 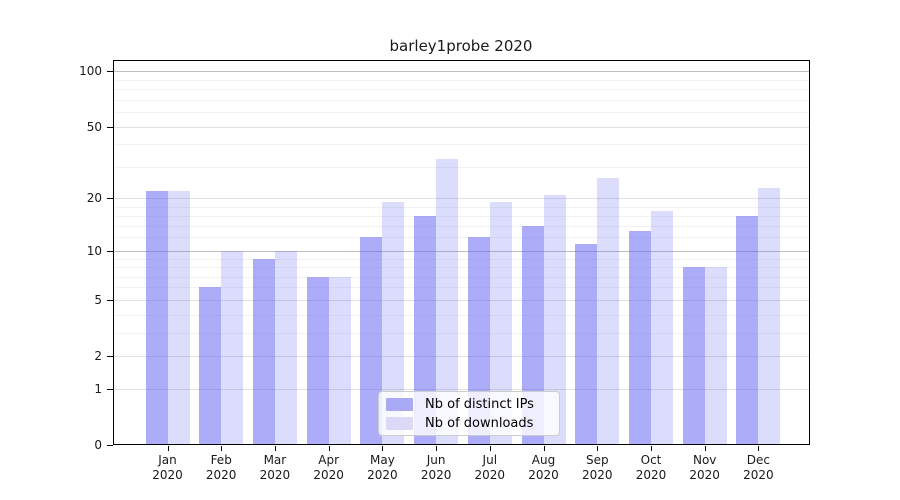 I want to click on x-tick-label: Apr 2020, so click(x=329, y=468).